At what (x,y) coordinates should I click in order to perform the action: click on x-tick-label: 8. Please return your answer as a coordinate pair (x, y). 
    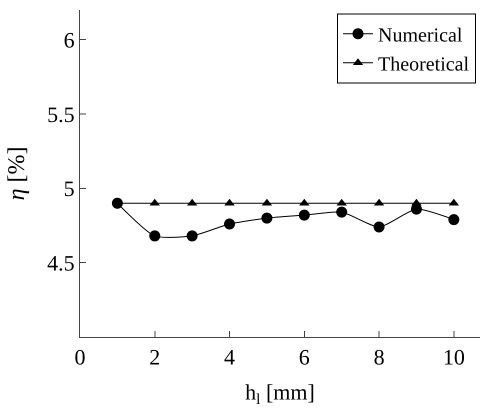
    Looking at the image, I should click on (379, 357).